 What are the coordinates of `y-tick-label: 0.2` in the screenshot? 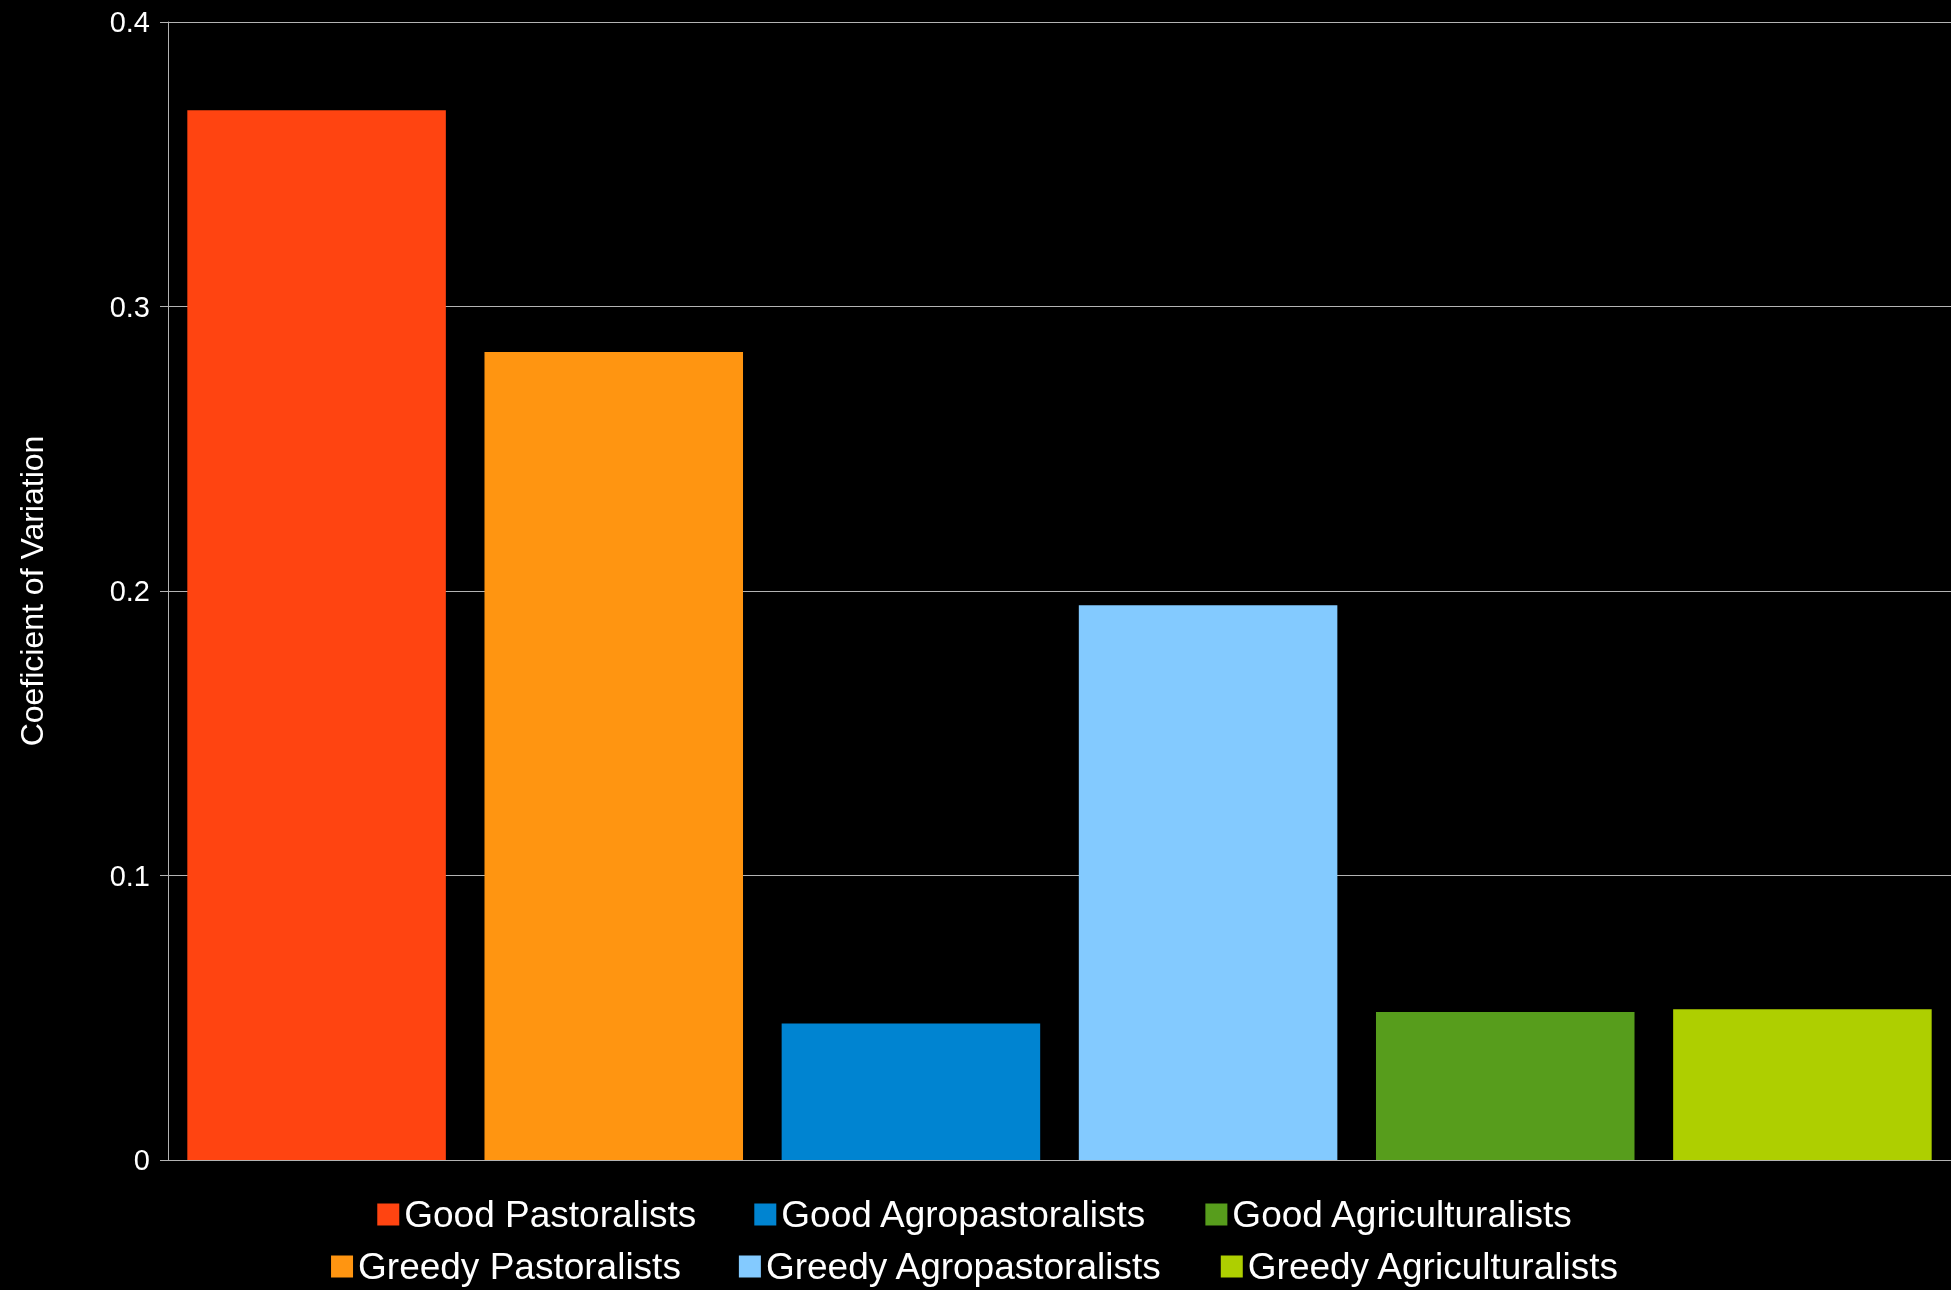 It's located at (129, 591).